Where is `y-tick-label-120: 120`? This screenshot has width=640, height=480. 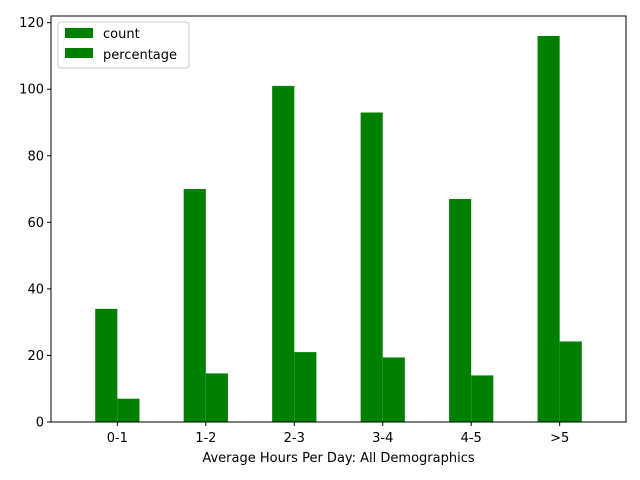 y-tick-label-120: 120 is located at coordinates (31, 23).